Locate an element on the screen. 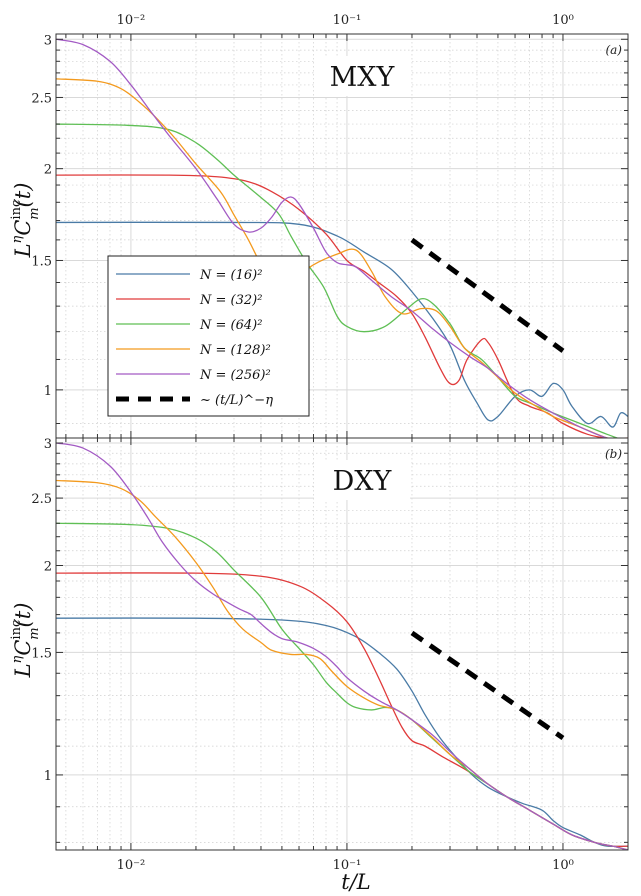  y-axis-label-bottom: LηCinc m(t) is located at coordinates (25, 641).